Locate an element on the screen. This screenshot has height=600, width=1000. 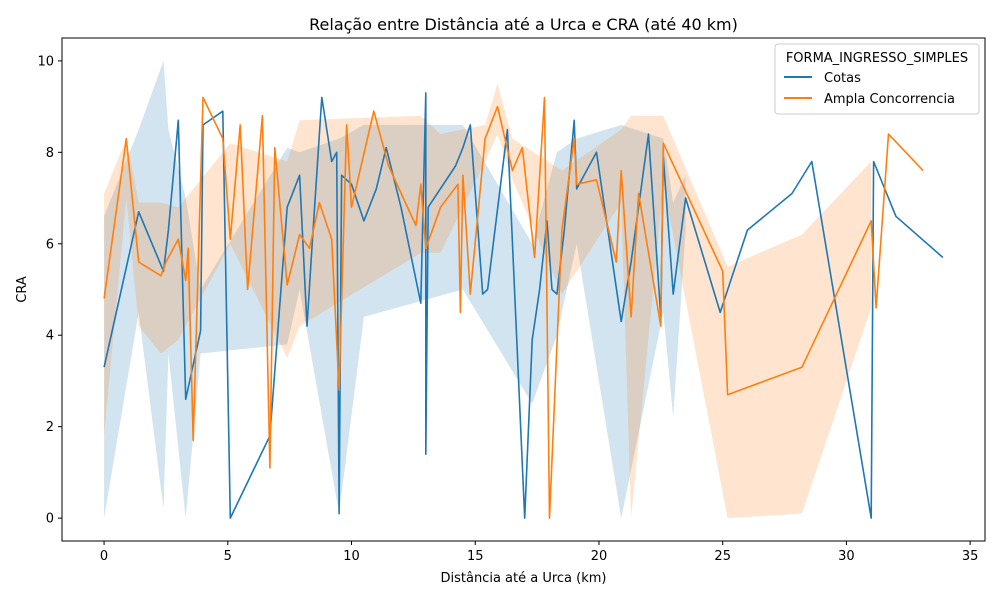
x-tick-label: 10 is located at coordinates (351, 556).